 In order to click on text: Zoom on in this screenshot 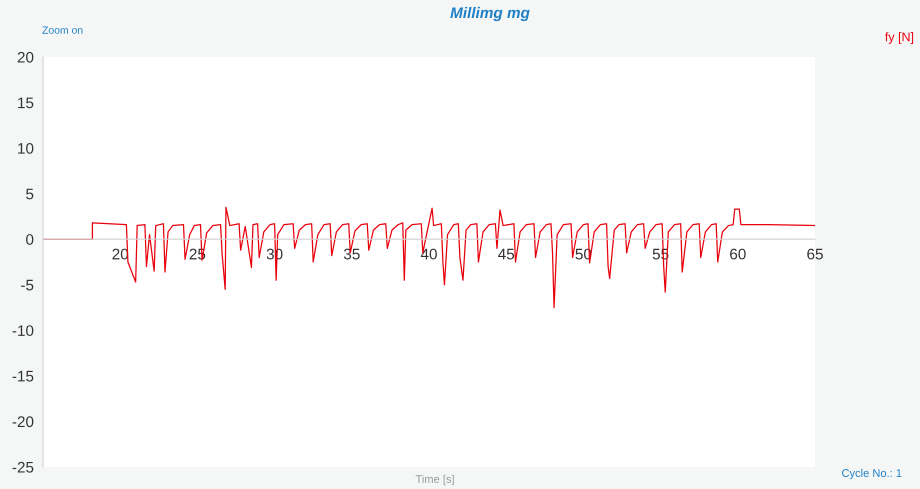, I will do `click(62, 30)`.